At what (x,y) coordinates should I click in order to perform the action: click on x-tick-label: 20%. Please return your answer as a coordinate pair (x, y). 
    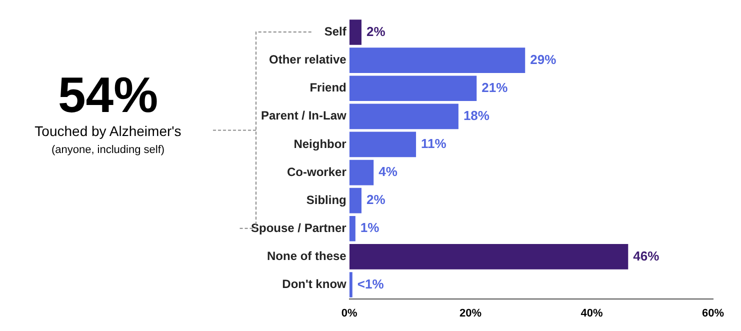
    Looking at the image, I should click on (471, 313).